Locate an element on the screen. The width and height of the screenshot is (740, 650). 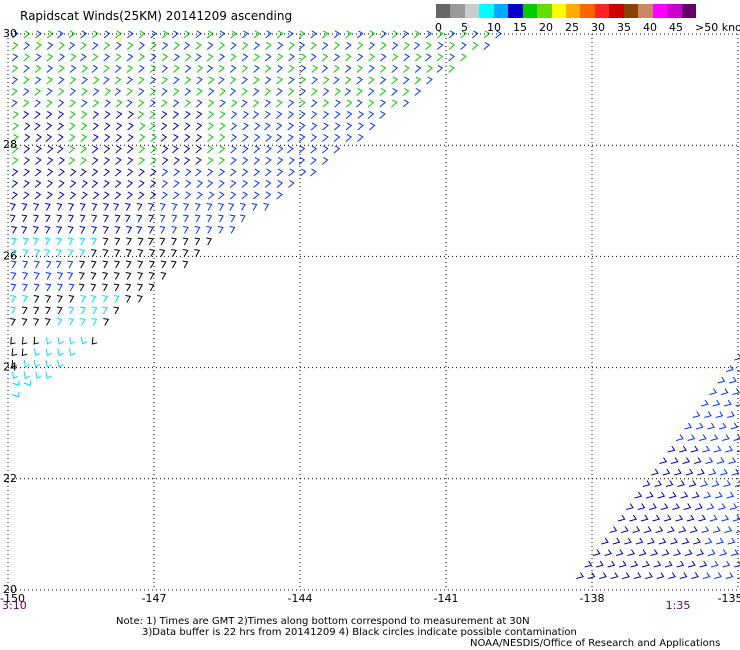
lat-tick-label: 26 is located at coordinates (10, 255).